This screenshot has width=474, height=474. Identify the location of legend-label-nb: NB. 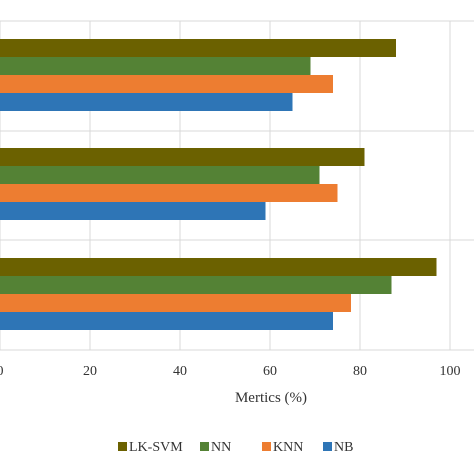
(343, 447).